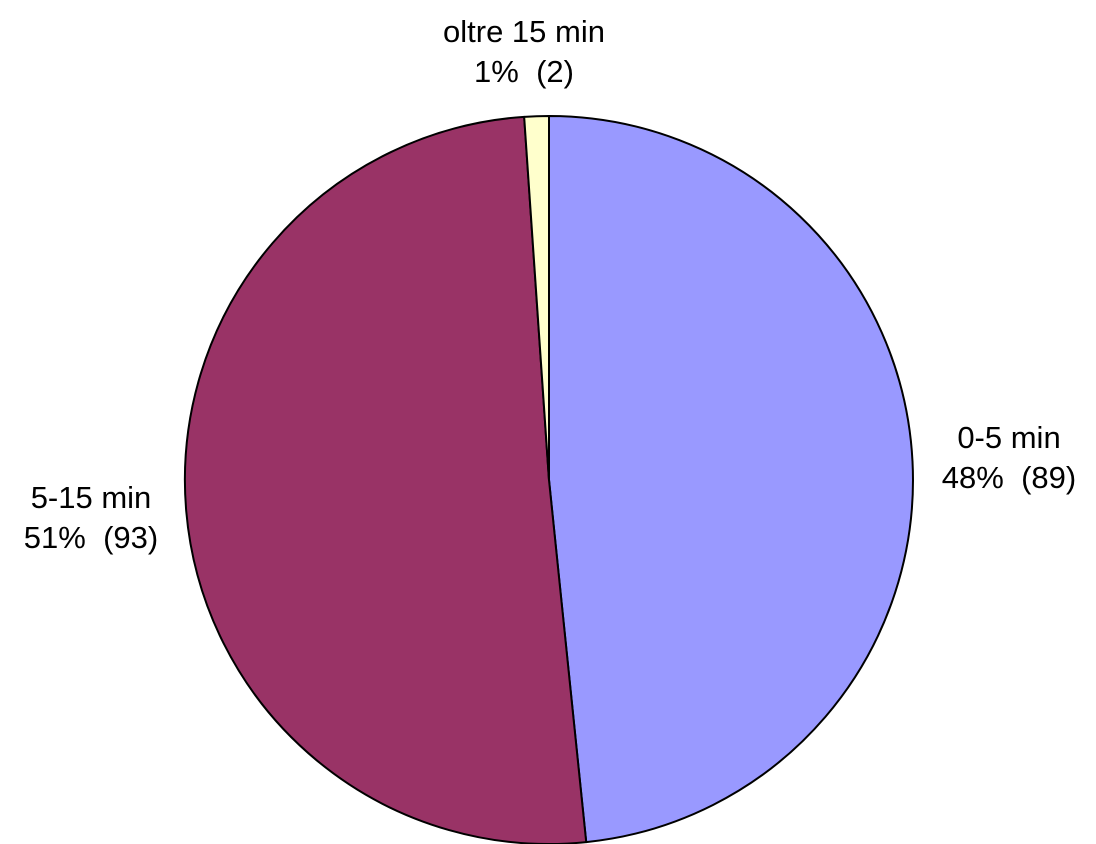 The image size is (1096, 844). I want to click on slice-count-5-15-min: (93), so click(131, 537).